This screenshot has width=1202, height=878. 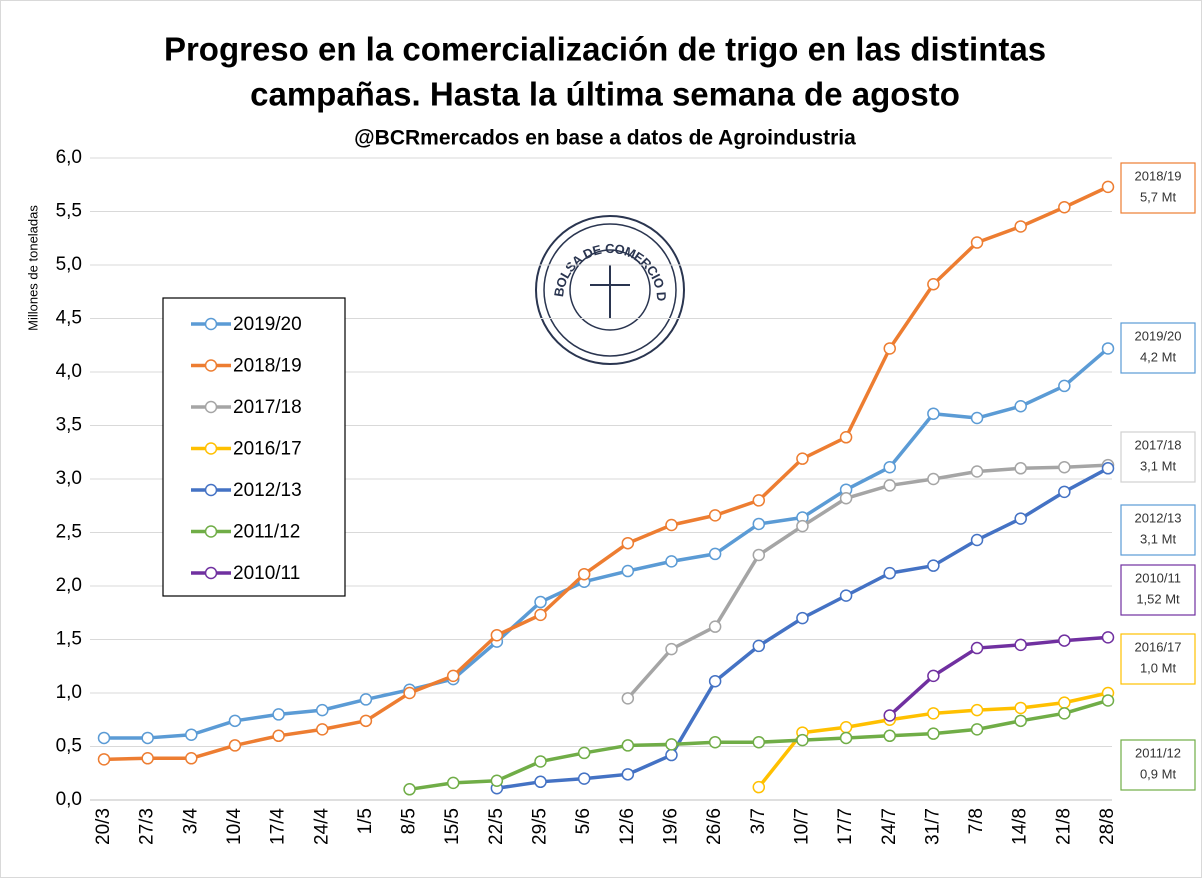 I want to click on annotation-text: 2012/13, so click(x=1158, y=517).